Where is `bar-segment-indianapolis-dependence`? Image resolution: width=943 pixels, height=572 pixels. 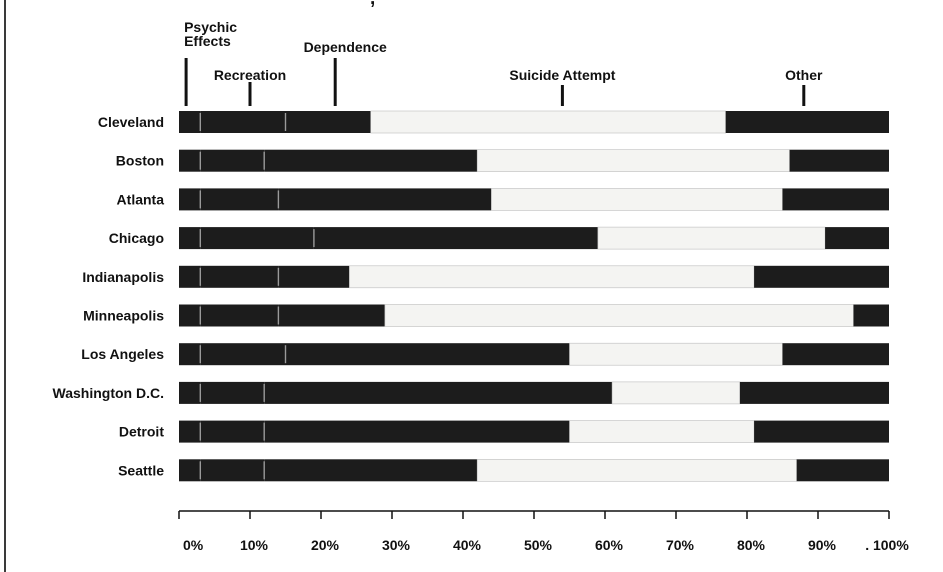 bar-segment-indianapolis-dependence is located at coordinates (314, 276).